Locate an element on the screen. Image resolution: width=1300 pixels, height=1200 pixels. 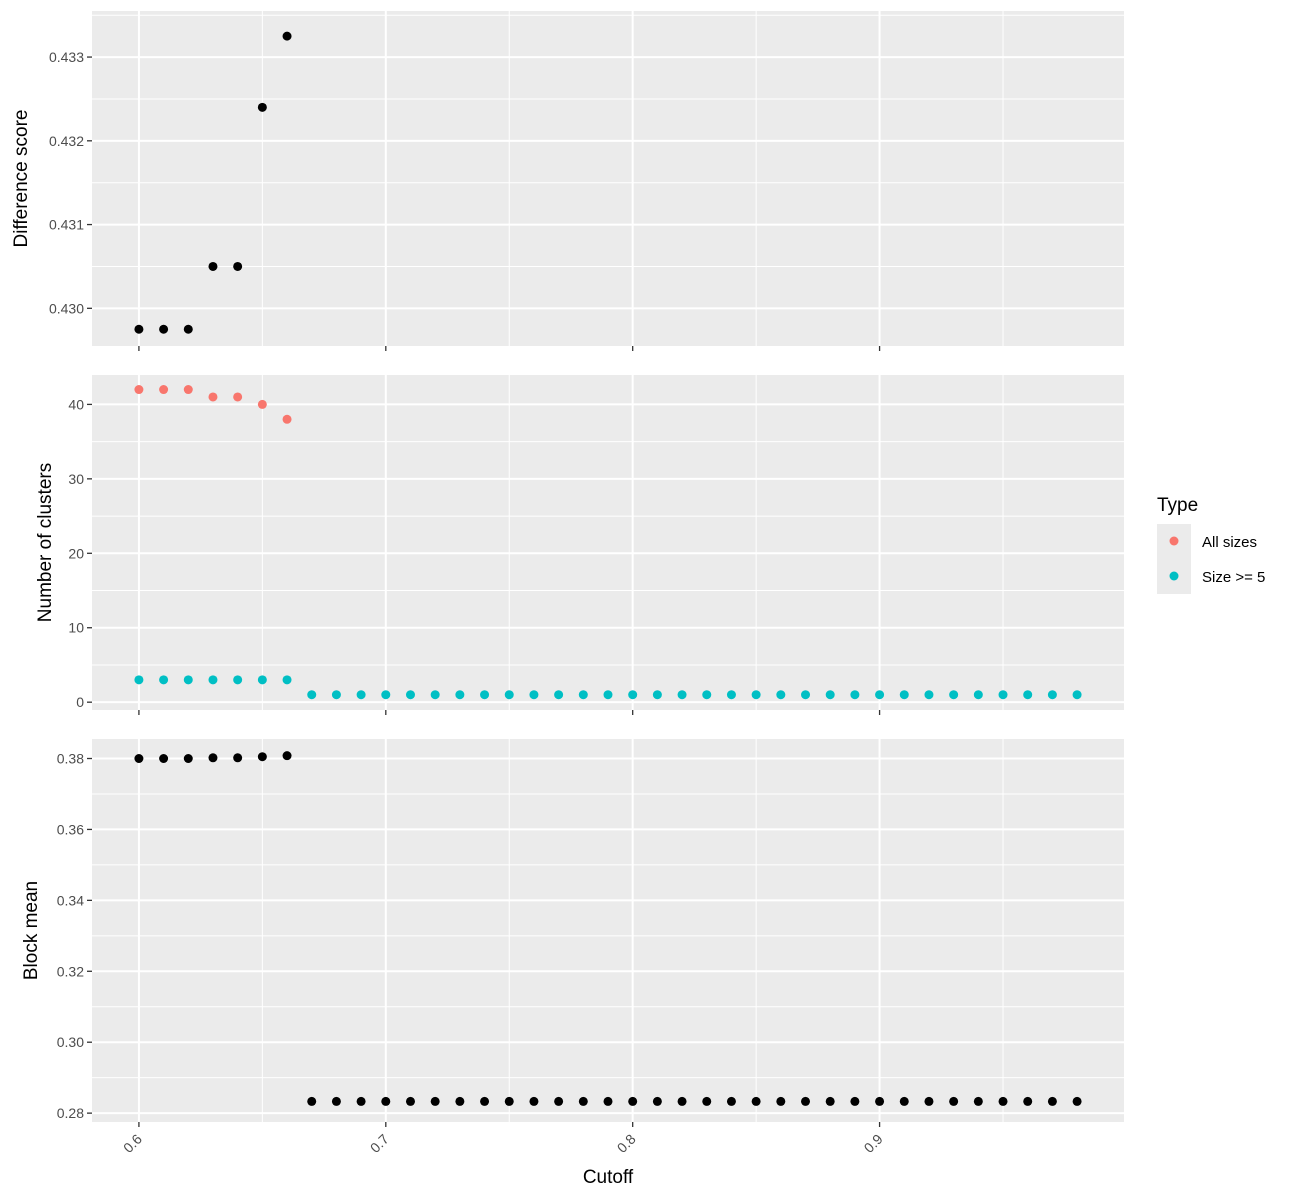
y-tick-label: 0 is located at coordinates (80, 702).